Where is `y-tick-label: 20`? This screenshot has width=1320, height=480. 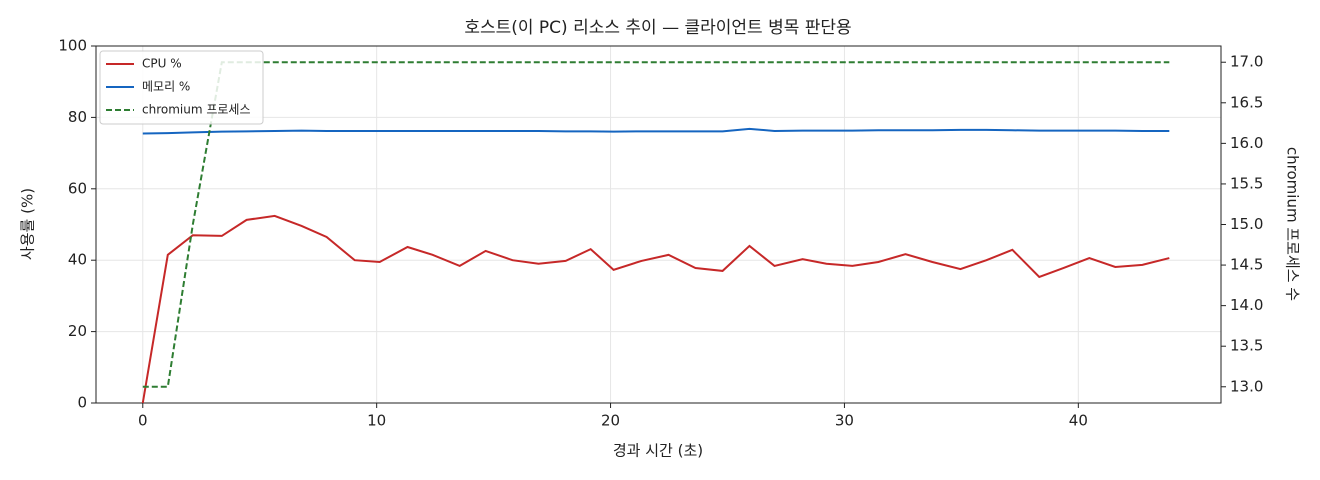
y-tick-label: 20 is located at coordinates (77, 331).